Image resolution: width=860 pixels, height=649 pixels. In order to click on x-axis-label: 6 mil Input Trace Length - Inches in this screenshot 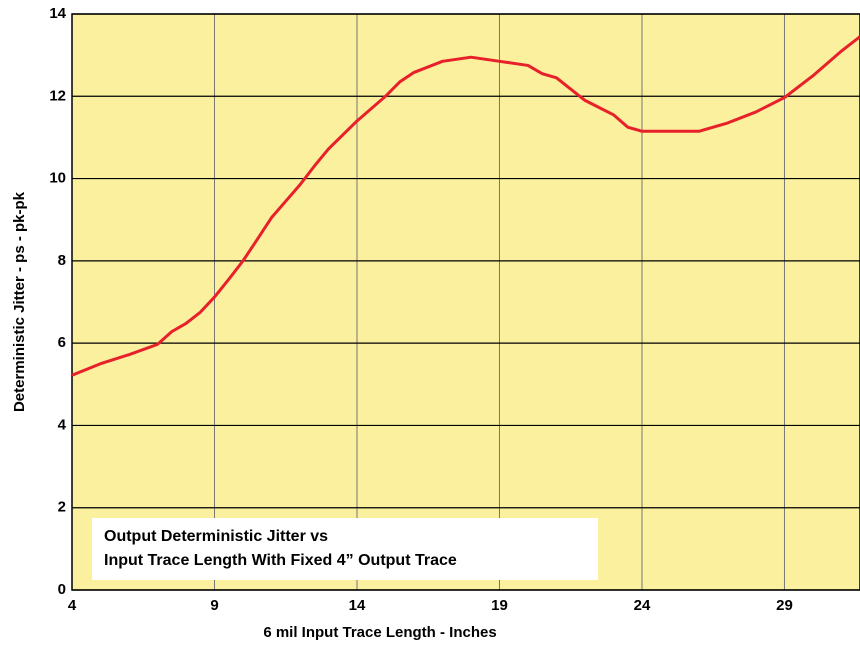, I will do `click(379, 632)`.